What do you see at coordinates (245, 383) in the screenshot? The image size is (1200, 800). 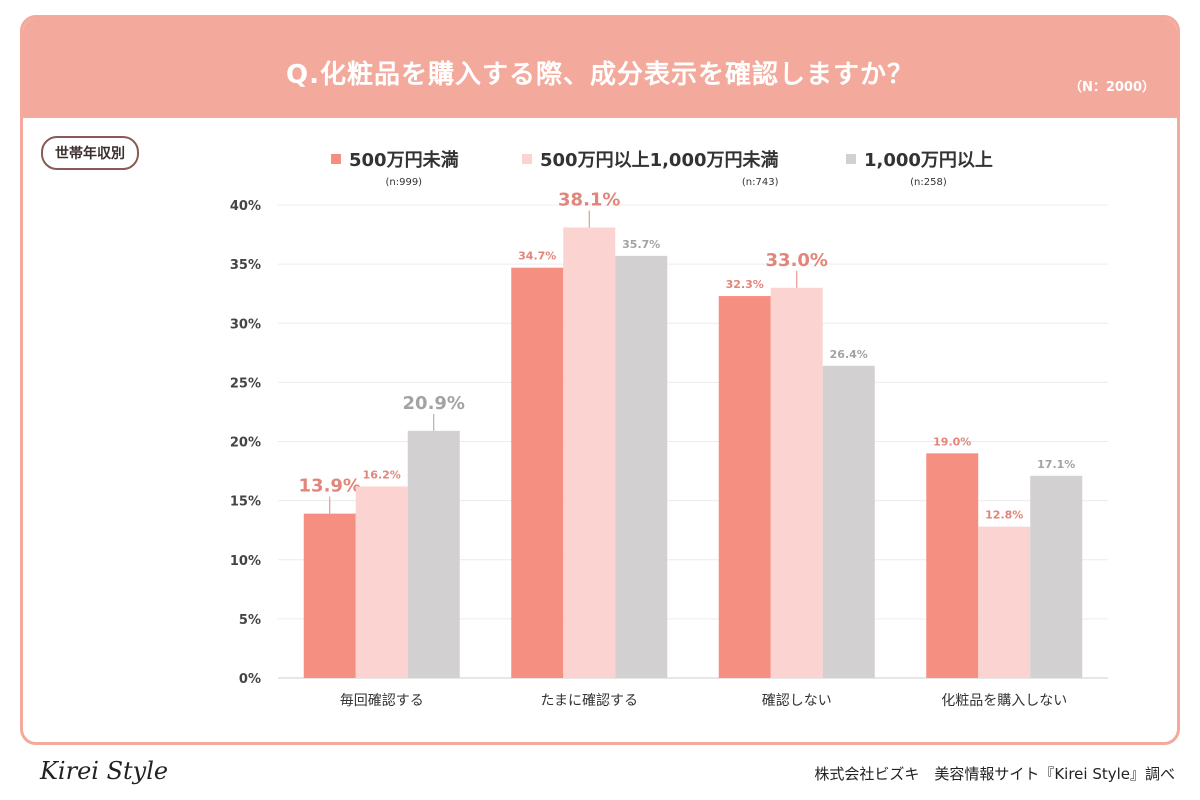 I see `y-tick-label: 25%` at bounding box center [245, 383].